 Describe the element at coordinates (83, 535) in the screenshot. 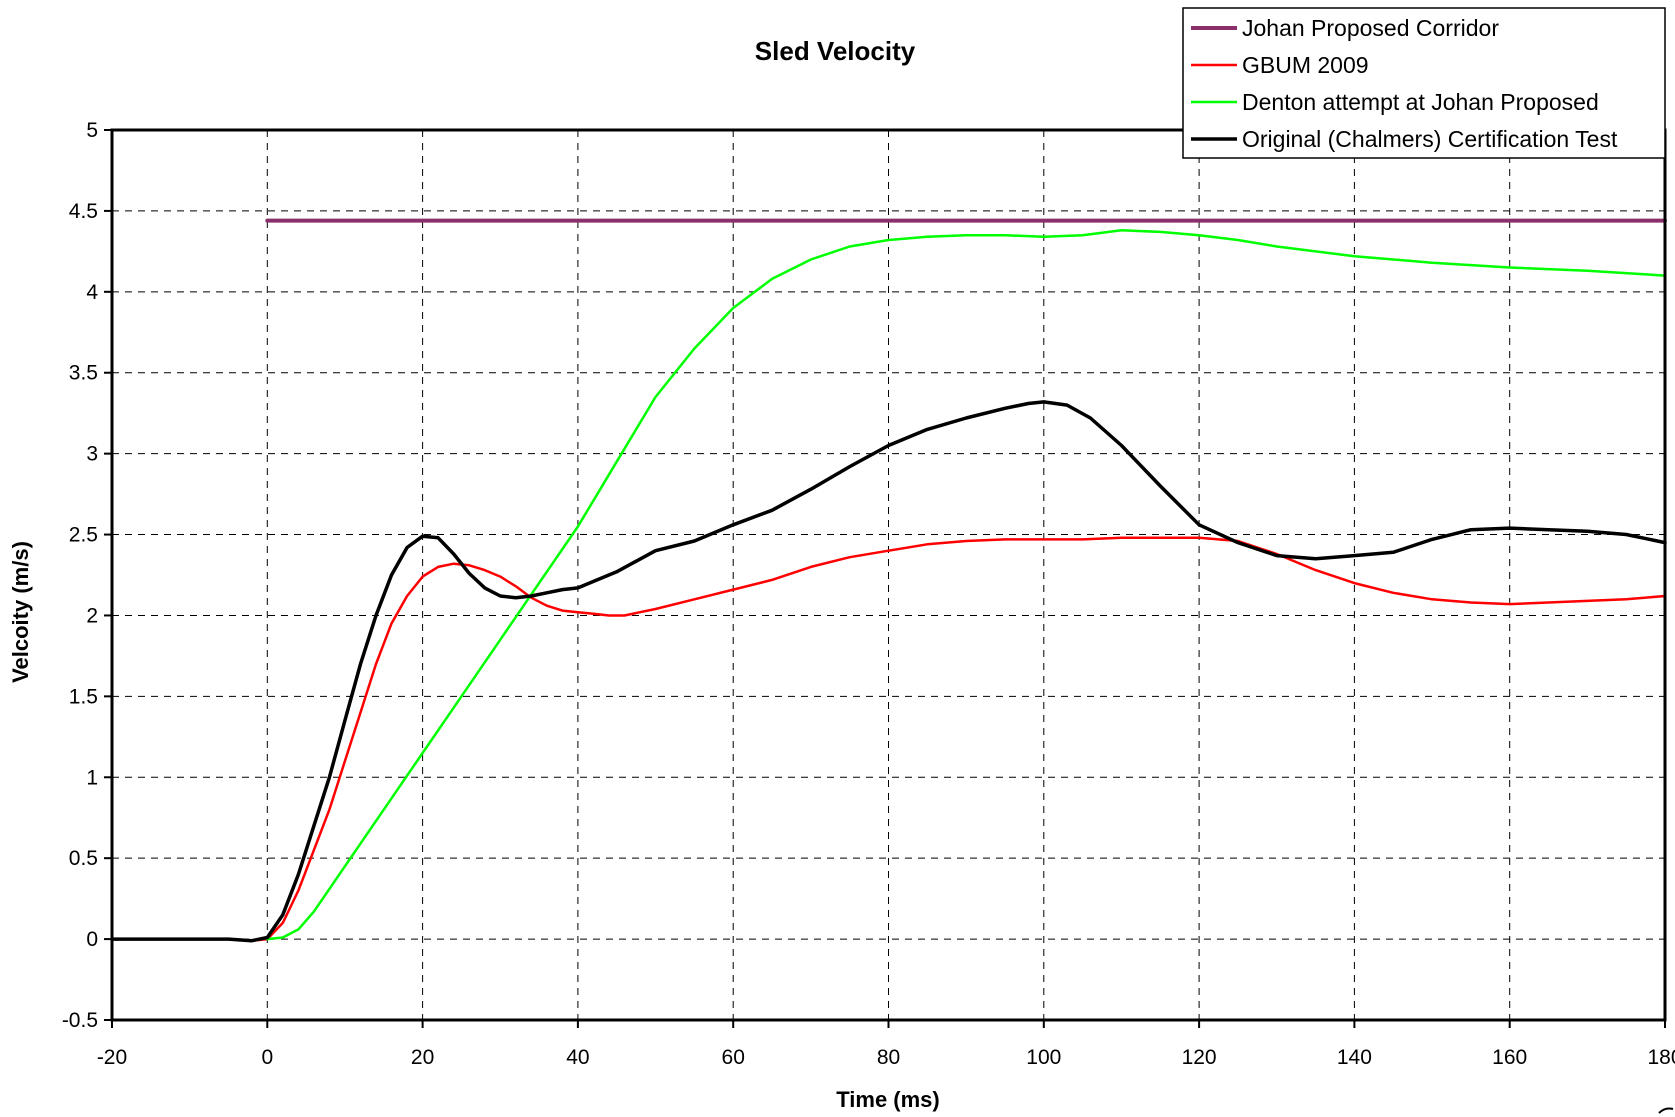

I see `y-tick-label: 2.5` at that location.